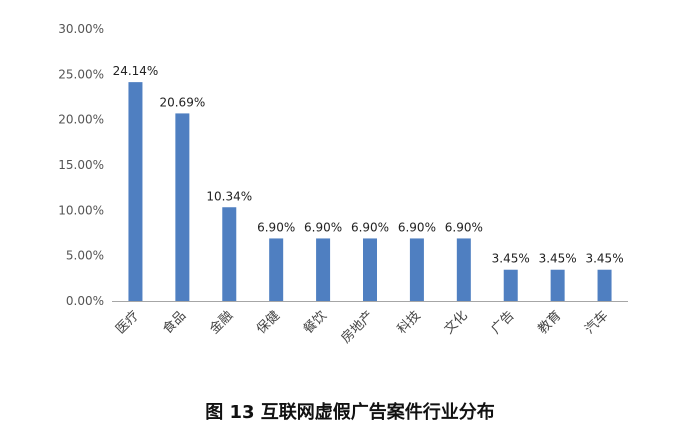 This screenshot has height=439, width=700. I want to click on x-tick-label: 教育, so click(550, 323).